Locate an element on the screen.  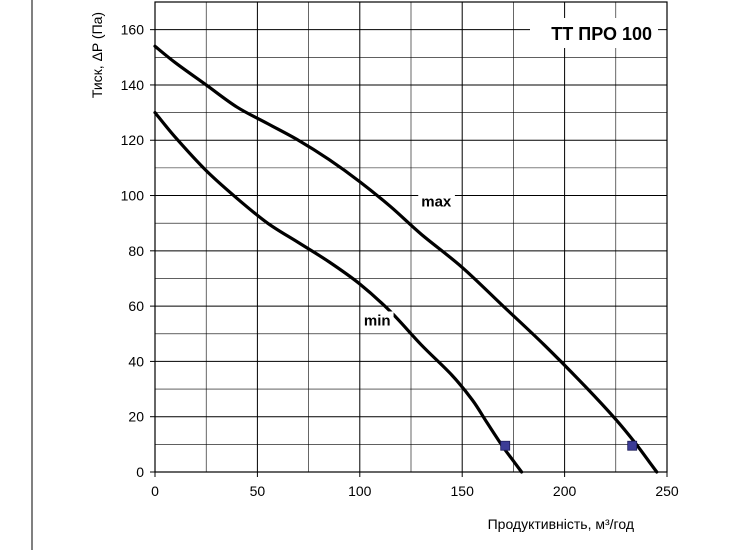
x-axis-title: Продуктивність, м³/год is located at coordinates (561, 524).